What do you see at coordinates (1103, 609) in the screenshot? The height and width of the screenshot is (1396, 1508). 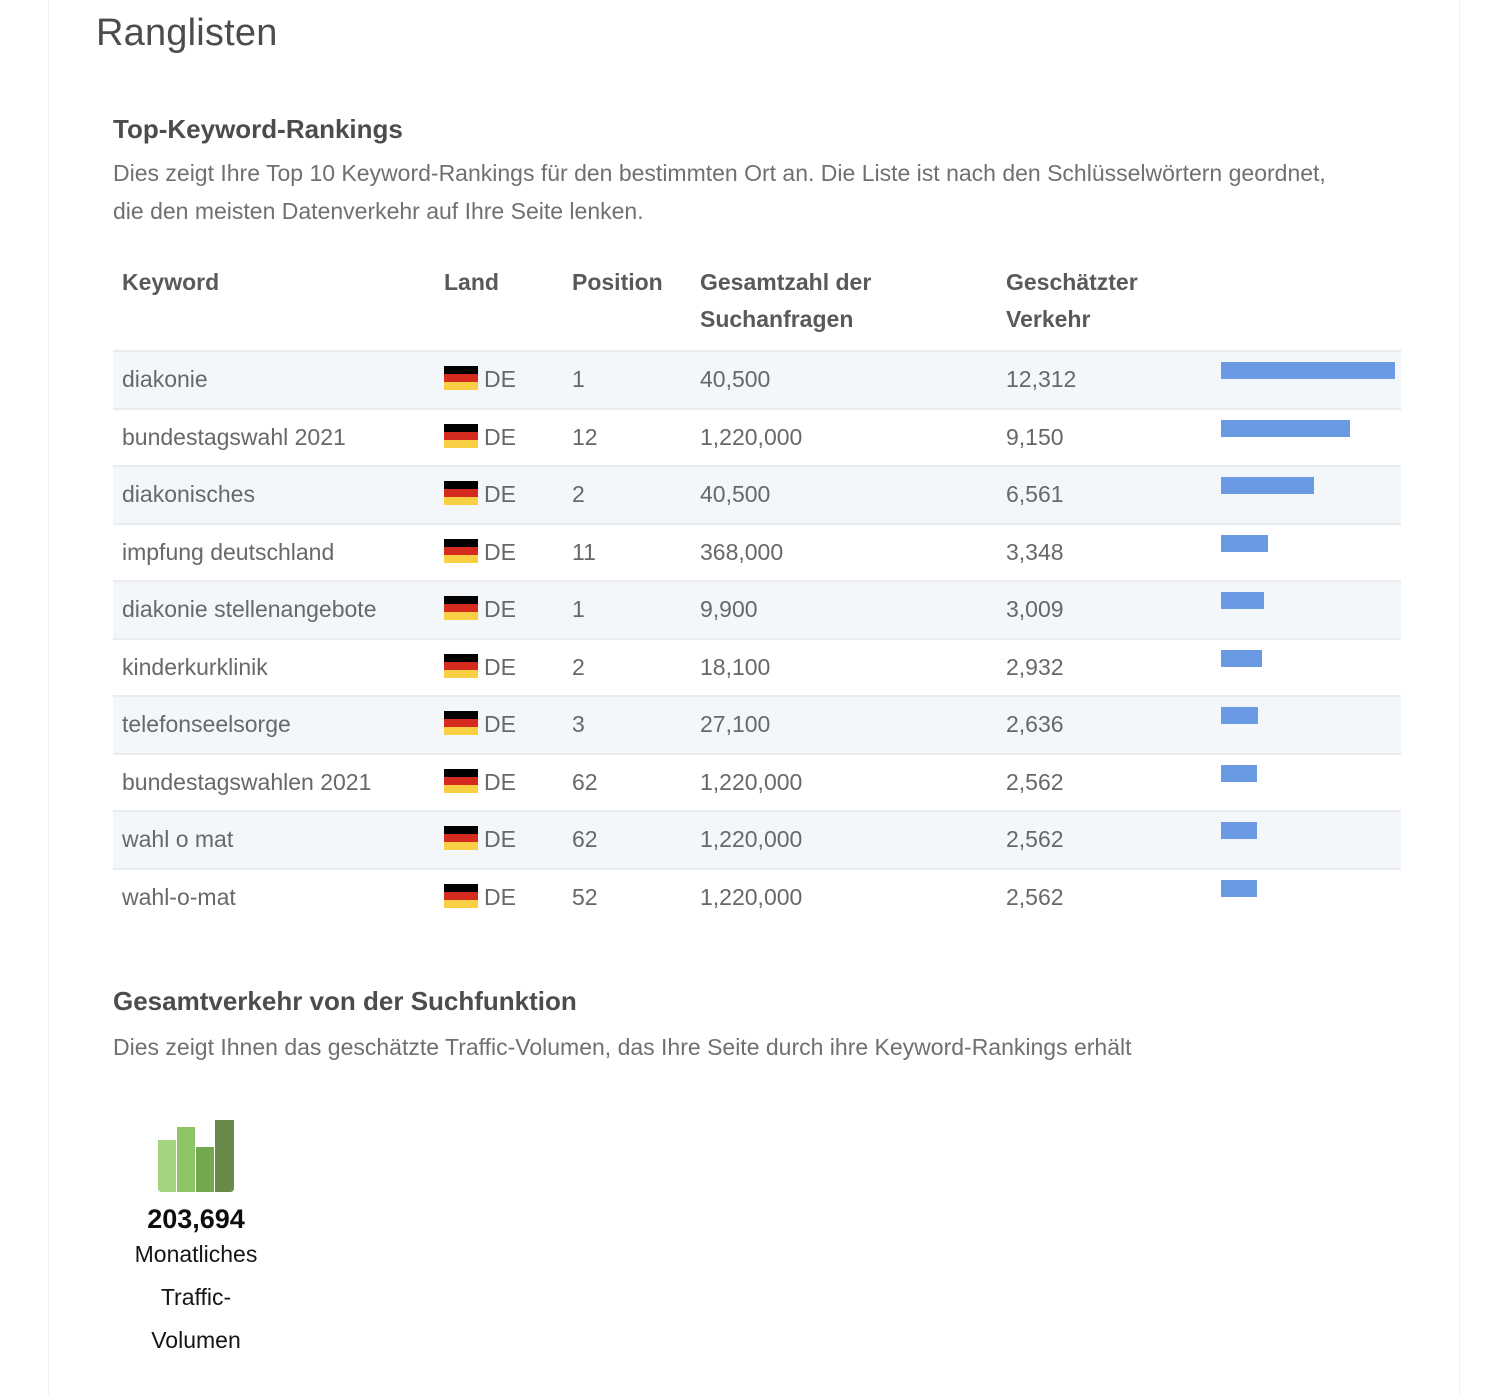 I see `traffic-cell: 3,009` at bounding box center [1103, 609].